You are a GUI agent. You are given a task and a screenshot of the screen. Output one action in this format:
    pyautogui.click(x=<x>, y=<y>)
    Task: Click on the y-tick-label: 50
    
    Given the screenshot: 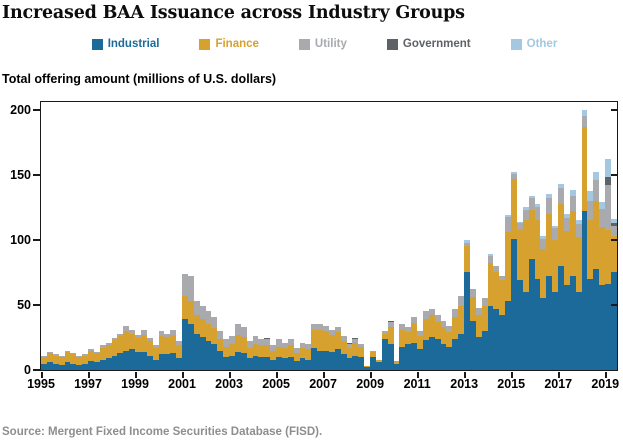 What is the action you would take?
    pyautogui.click(x=24, y=304)
    